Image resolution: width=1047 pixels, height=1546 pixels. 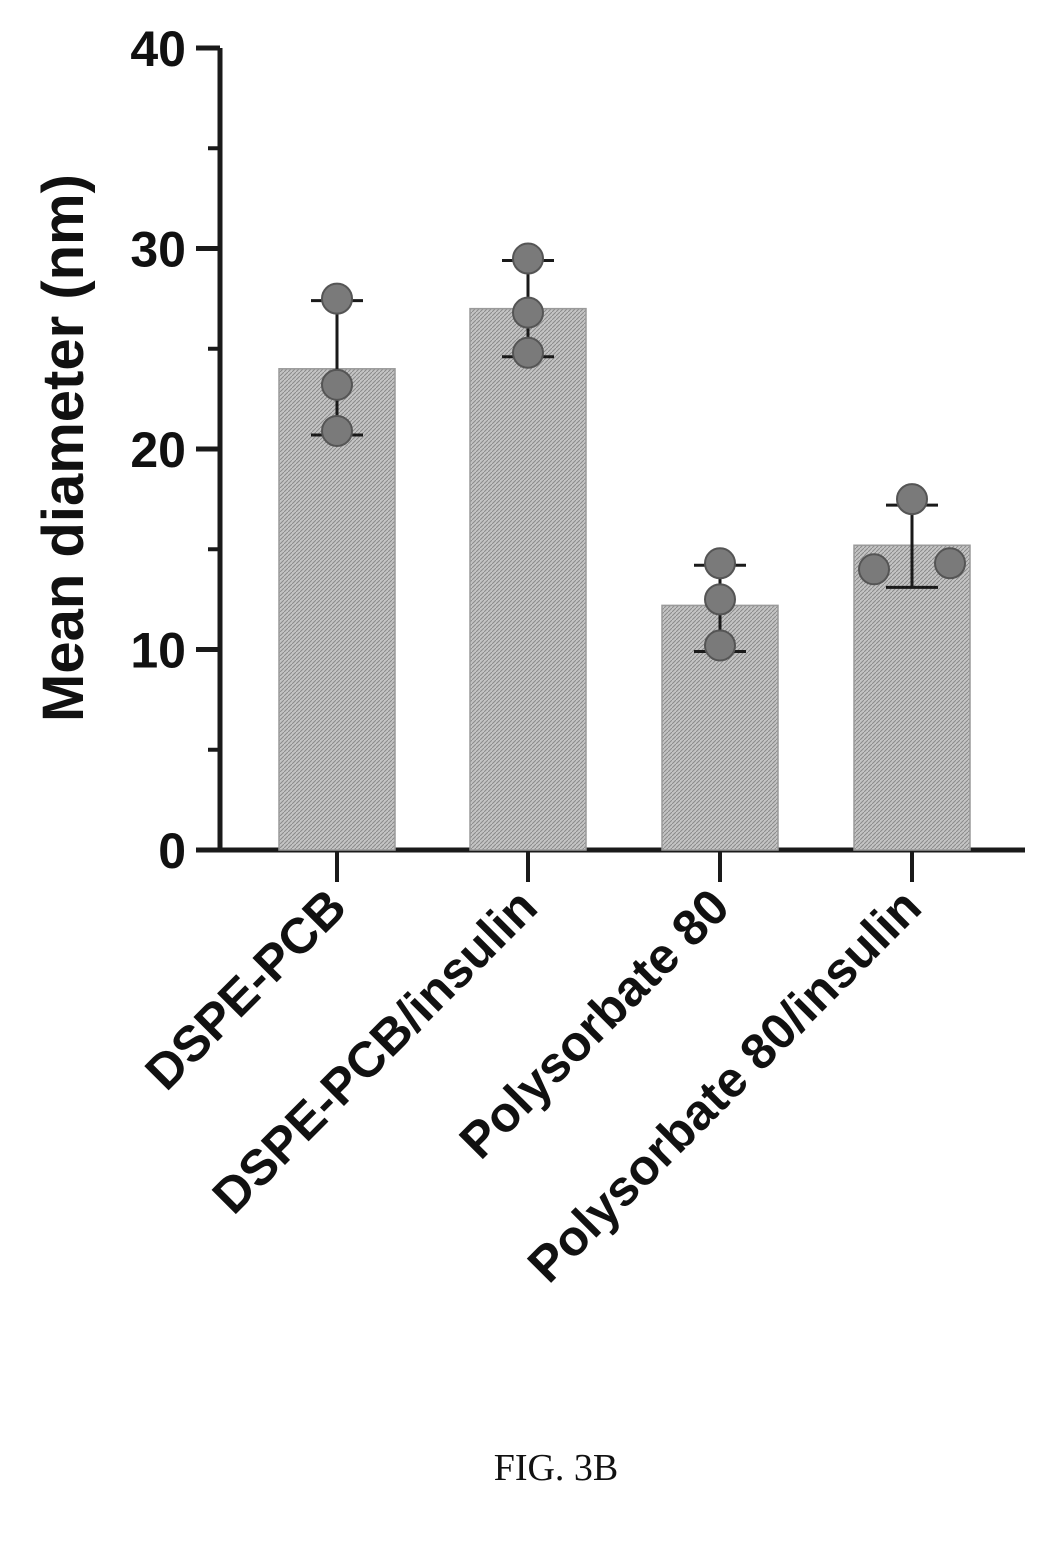 I want to click on y-tick-labels: 0 10 20 30 40, so click(x=158, y=450).